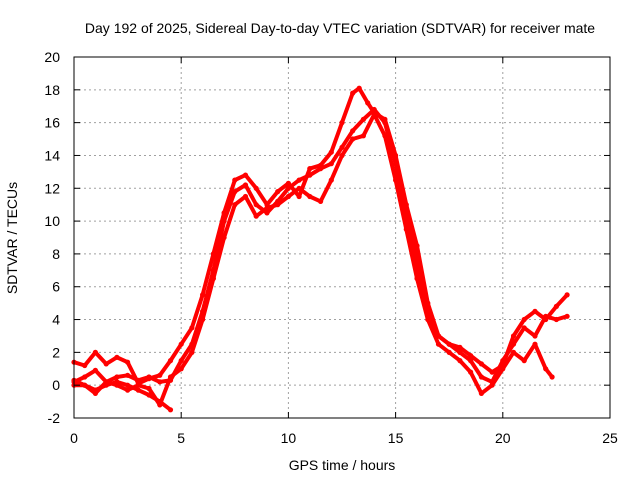 This screenshot has width=640, height=480. I want to click on y-tick-label: 6, so click(56, 287).